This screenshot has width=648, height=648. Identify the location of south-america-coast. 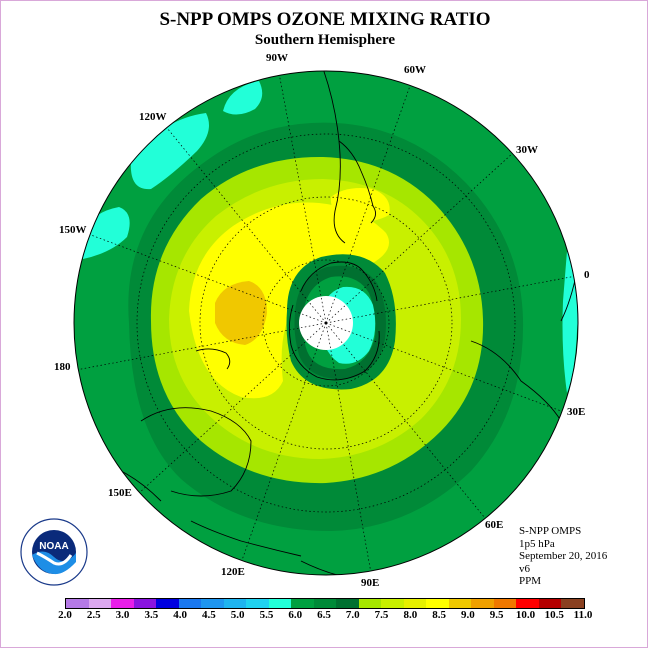
(348, 157).